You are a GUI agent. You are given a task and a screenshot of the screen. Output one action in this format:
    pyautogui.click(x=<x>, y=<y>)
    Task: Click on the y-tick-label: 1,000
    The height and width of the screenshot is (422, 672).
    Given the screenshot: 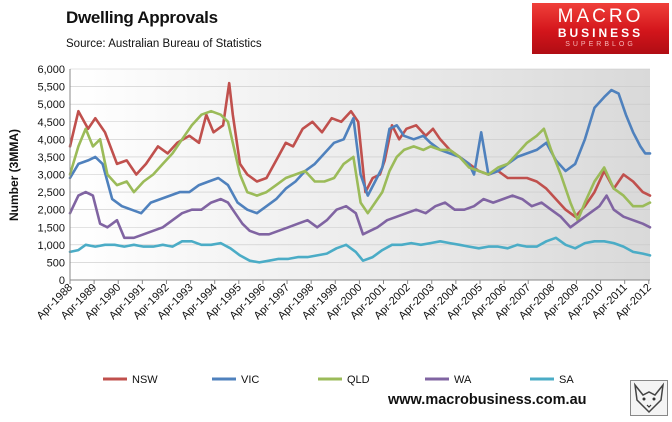 What is the action you would take?
    pyautogui.click(x=51, y=246)
    